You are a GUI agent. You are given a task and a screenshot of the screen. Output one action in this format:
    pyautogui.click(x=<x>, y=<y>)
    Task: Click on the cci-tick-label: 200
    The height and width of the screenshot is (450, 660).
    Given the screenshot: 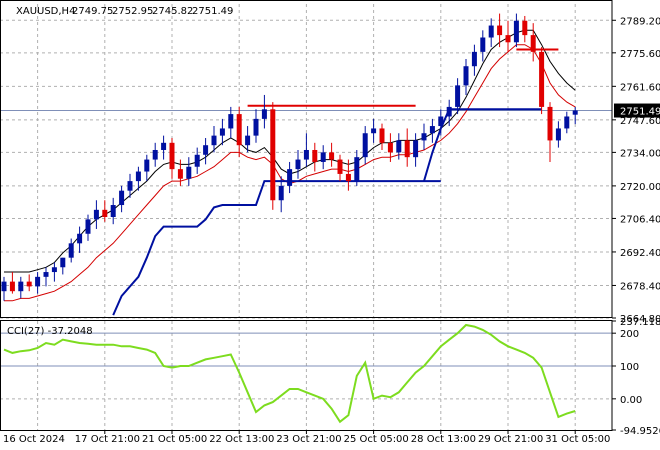 What is the action you would take?
    pyautogui.click(x=629, y=334)
    